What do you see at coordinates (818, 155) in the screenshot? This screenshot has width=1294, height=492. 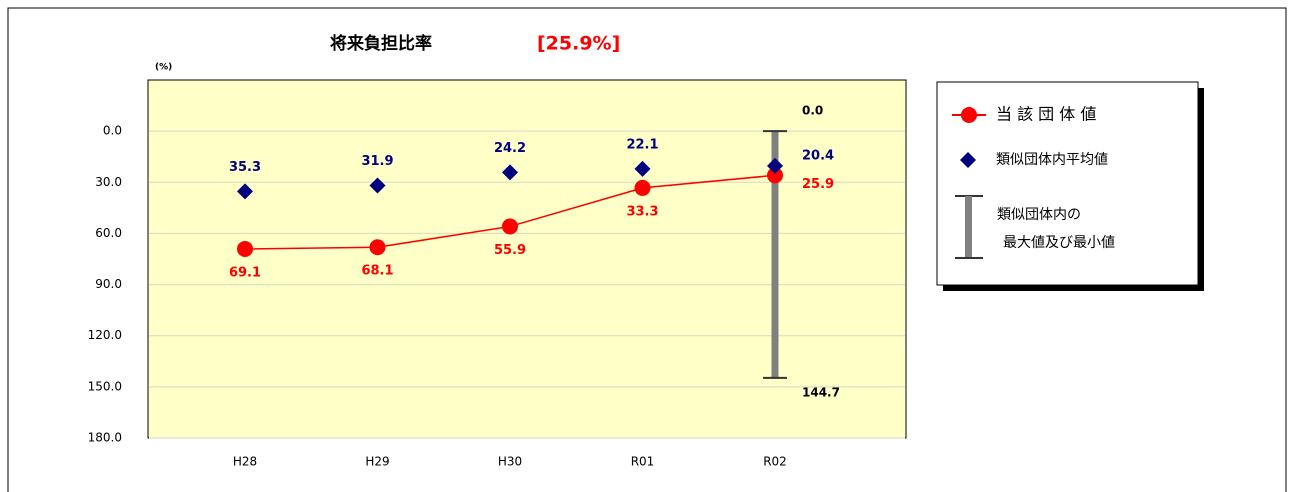 I see `data-label: 20.4` at bounding box center [818, 155].